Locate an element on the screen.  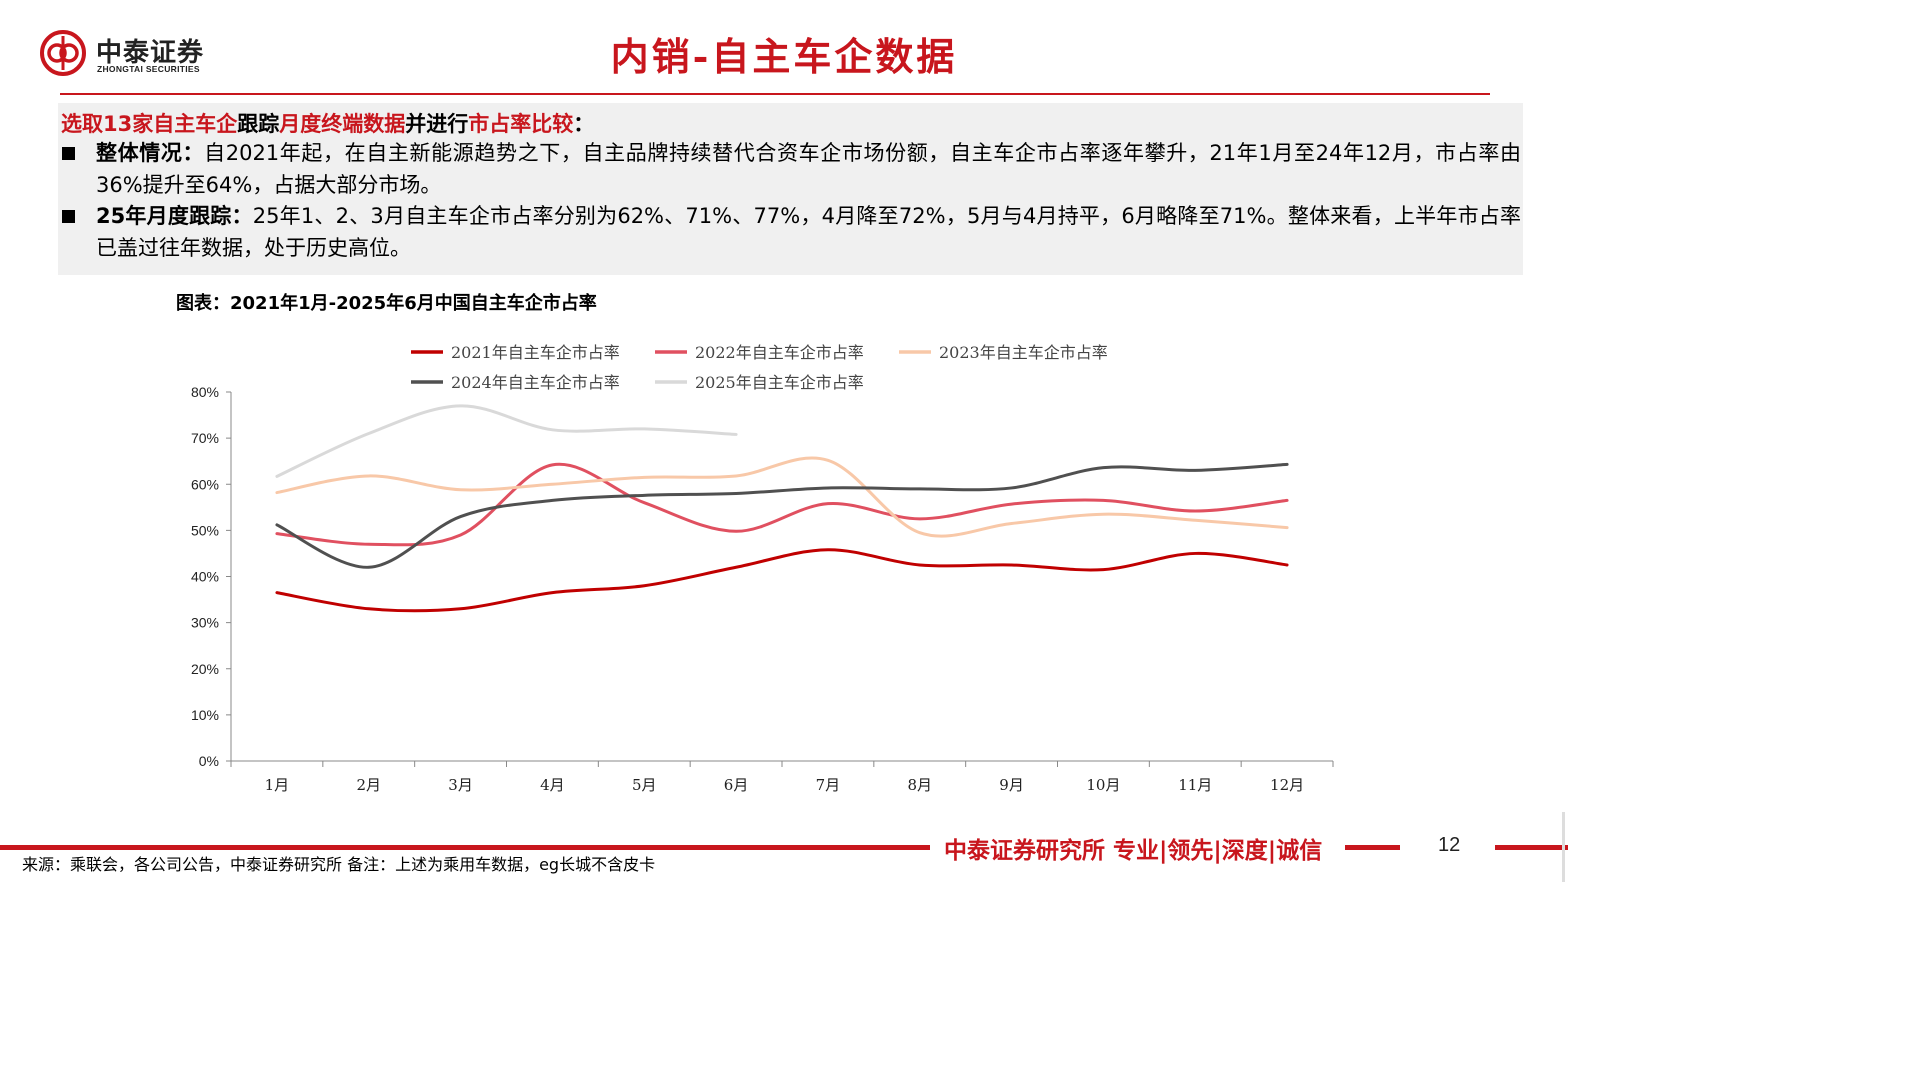
intro-segment: 跟踪 is located at coordinates (258, 124).